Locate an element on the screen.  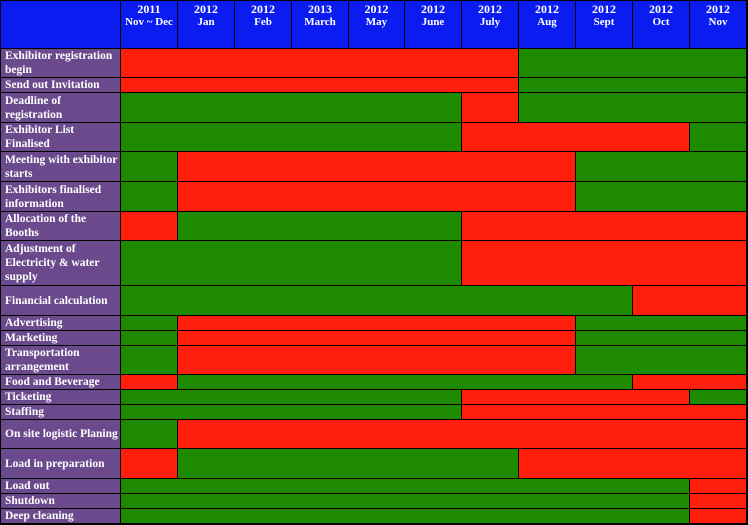
task-label-text: Staffing is located at coordinates (24, 412).